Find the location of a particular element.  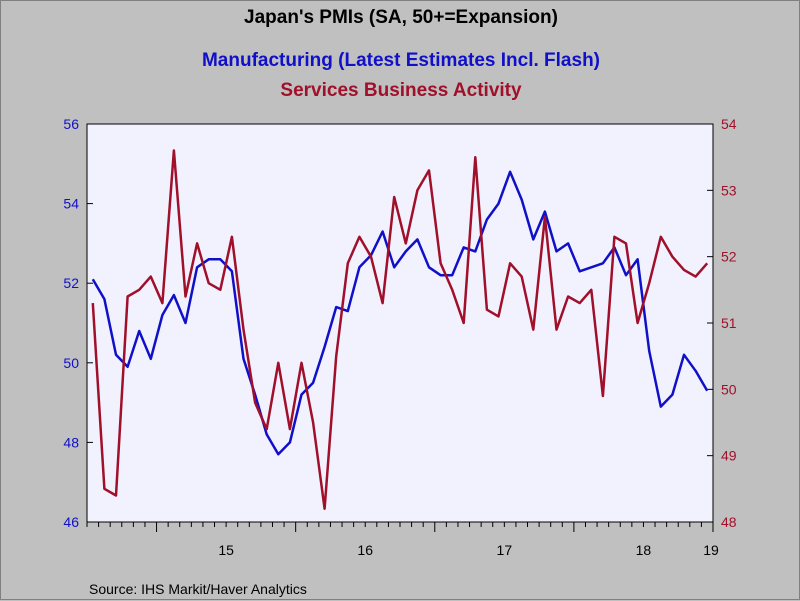

y-right-tick-label: 51 is located at coordinates (729, 323).